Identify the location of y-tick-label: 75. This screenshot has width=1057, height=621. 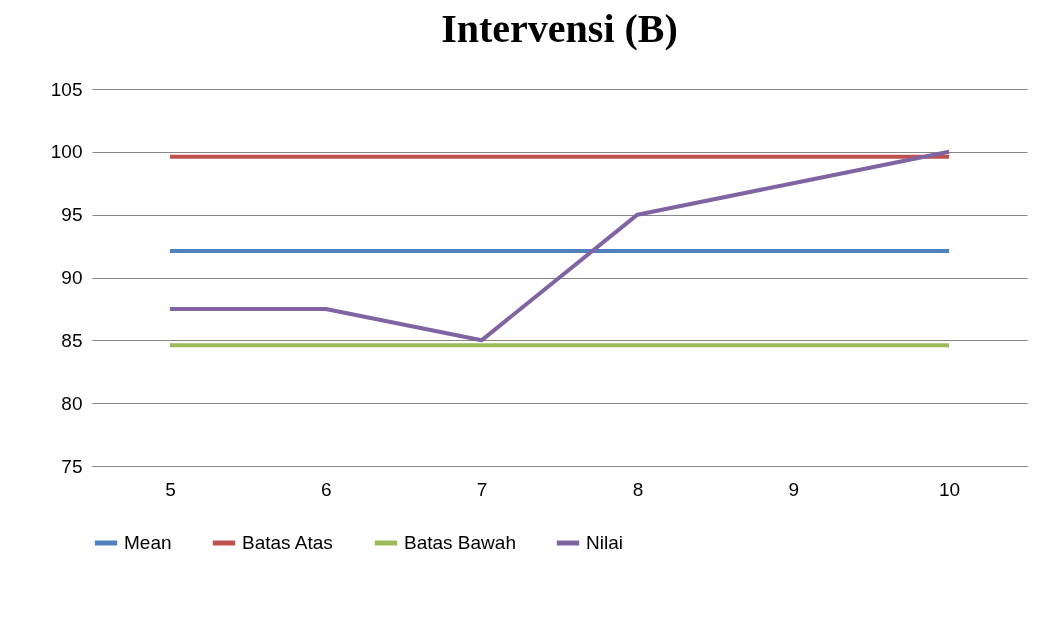
(72, 466).